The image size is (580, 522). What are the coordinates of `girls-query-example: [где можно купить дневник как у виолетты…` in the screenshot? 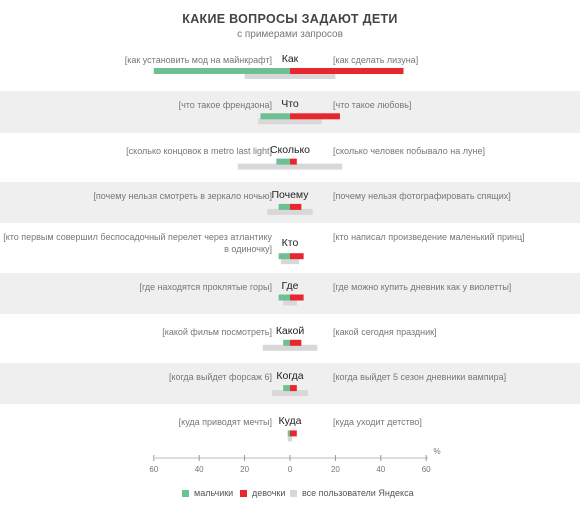 It's located at (422, 286).